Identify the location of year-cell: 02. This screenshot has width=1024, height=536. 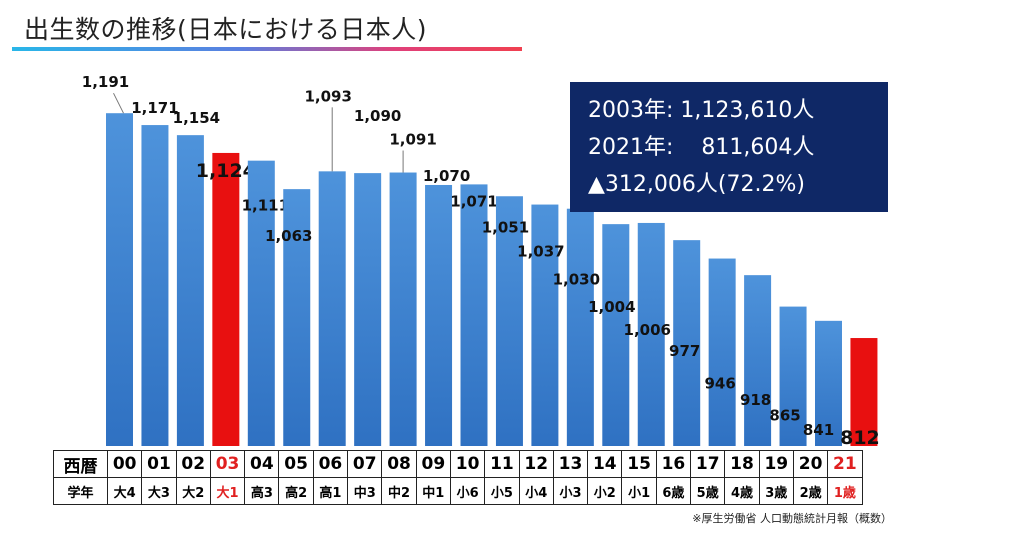
(193, 464).